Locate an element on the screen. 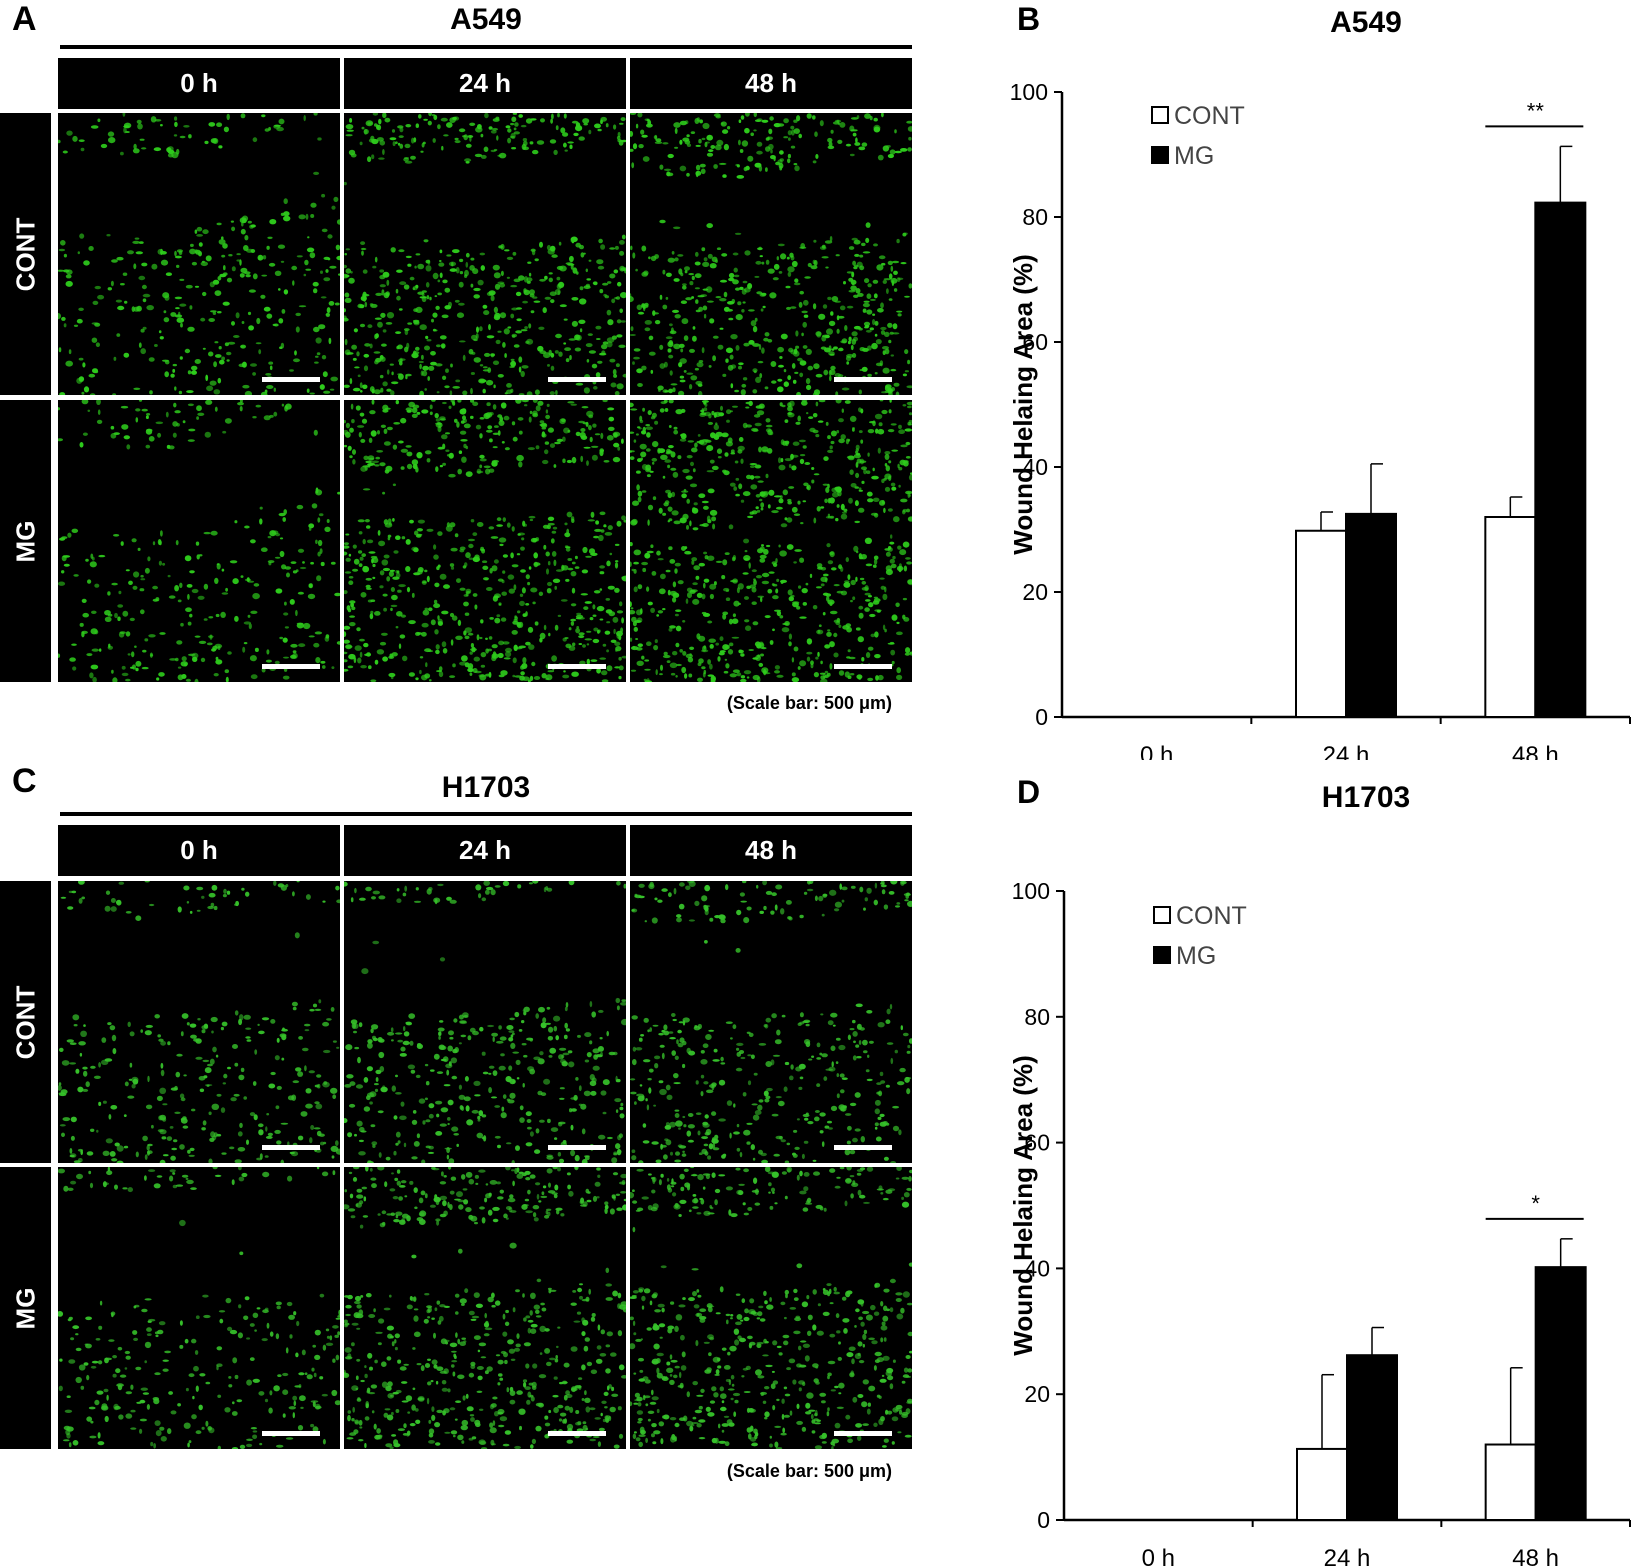  panel-letter: B is located at coordinates (1028, 19).